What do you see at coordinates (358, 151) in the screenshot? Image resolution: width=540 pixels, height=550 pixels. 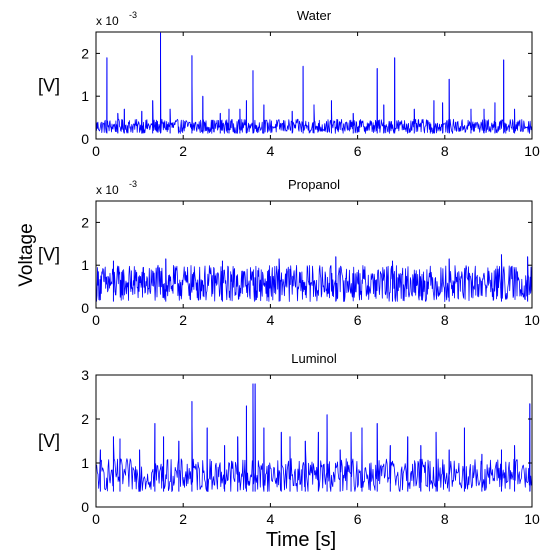 I see `x-tick-label-0-3: 6` at bounding box center [358, 151].